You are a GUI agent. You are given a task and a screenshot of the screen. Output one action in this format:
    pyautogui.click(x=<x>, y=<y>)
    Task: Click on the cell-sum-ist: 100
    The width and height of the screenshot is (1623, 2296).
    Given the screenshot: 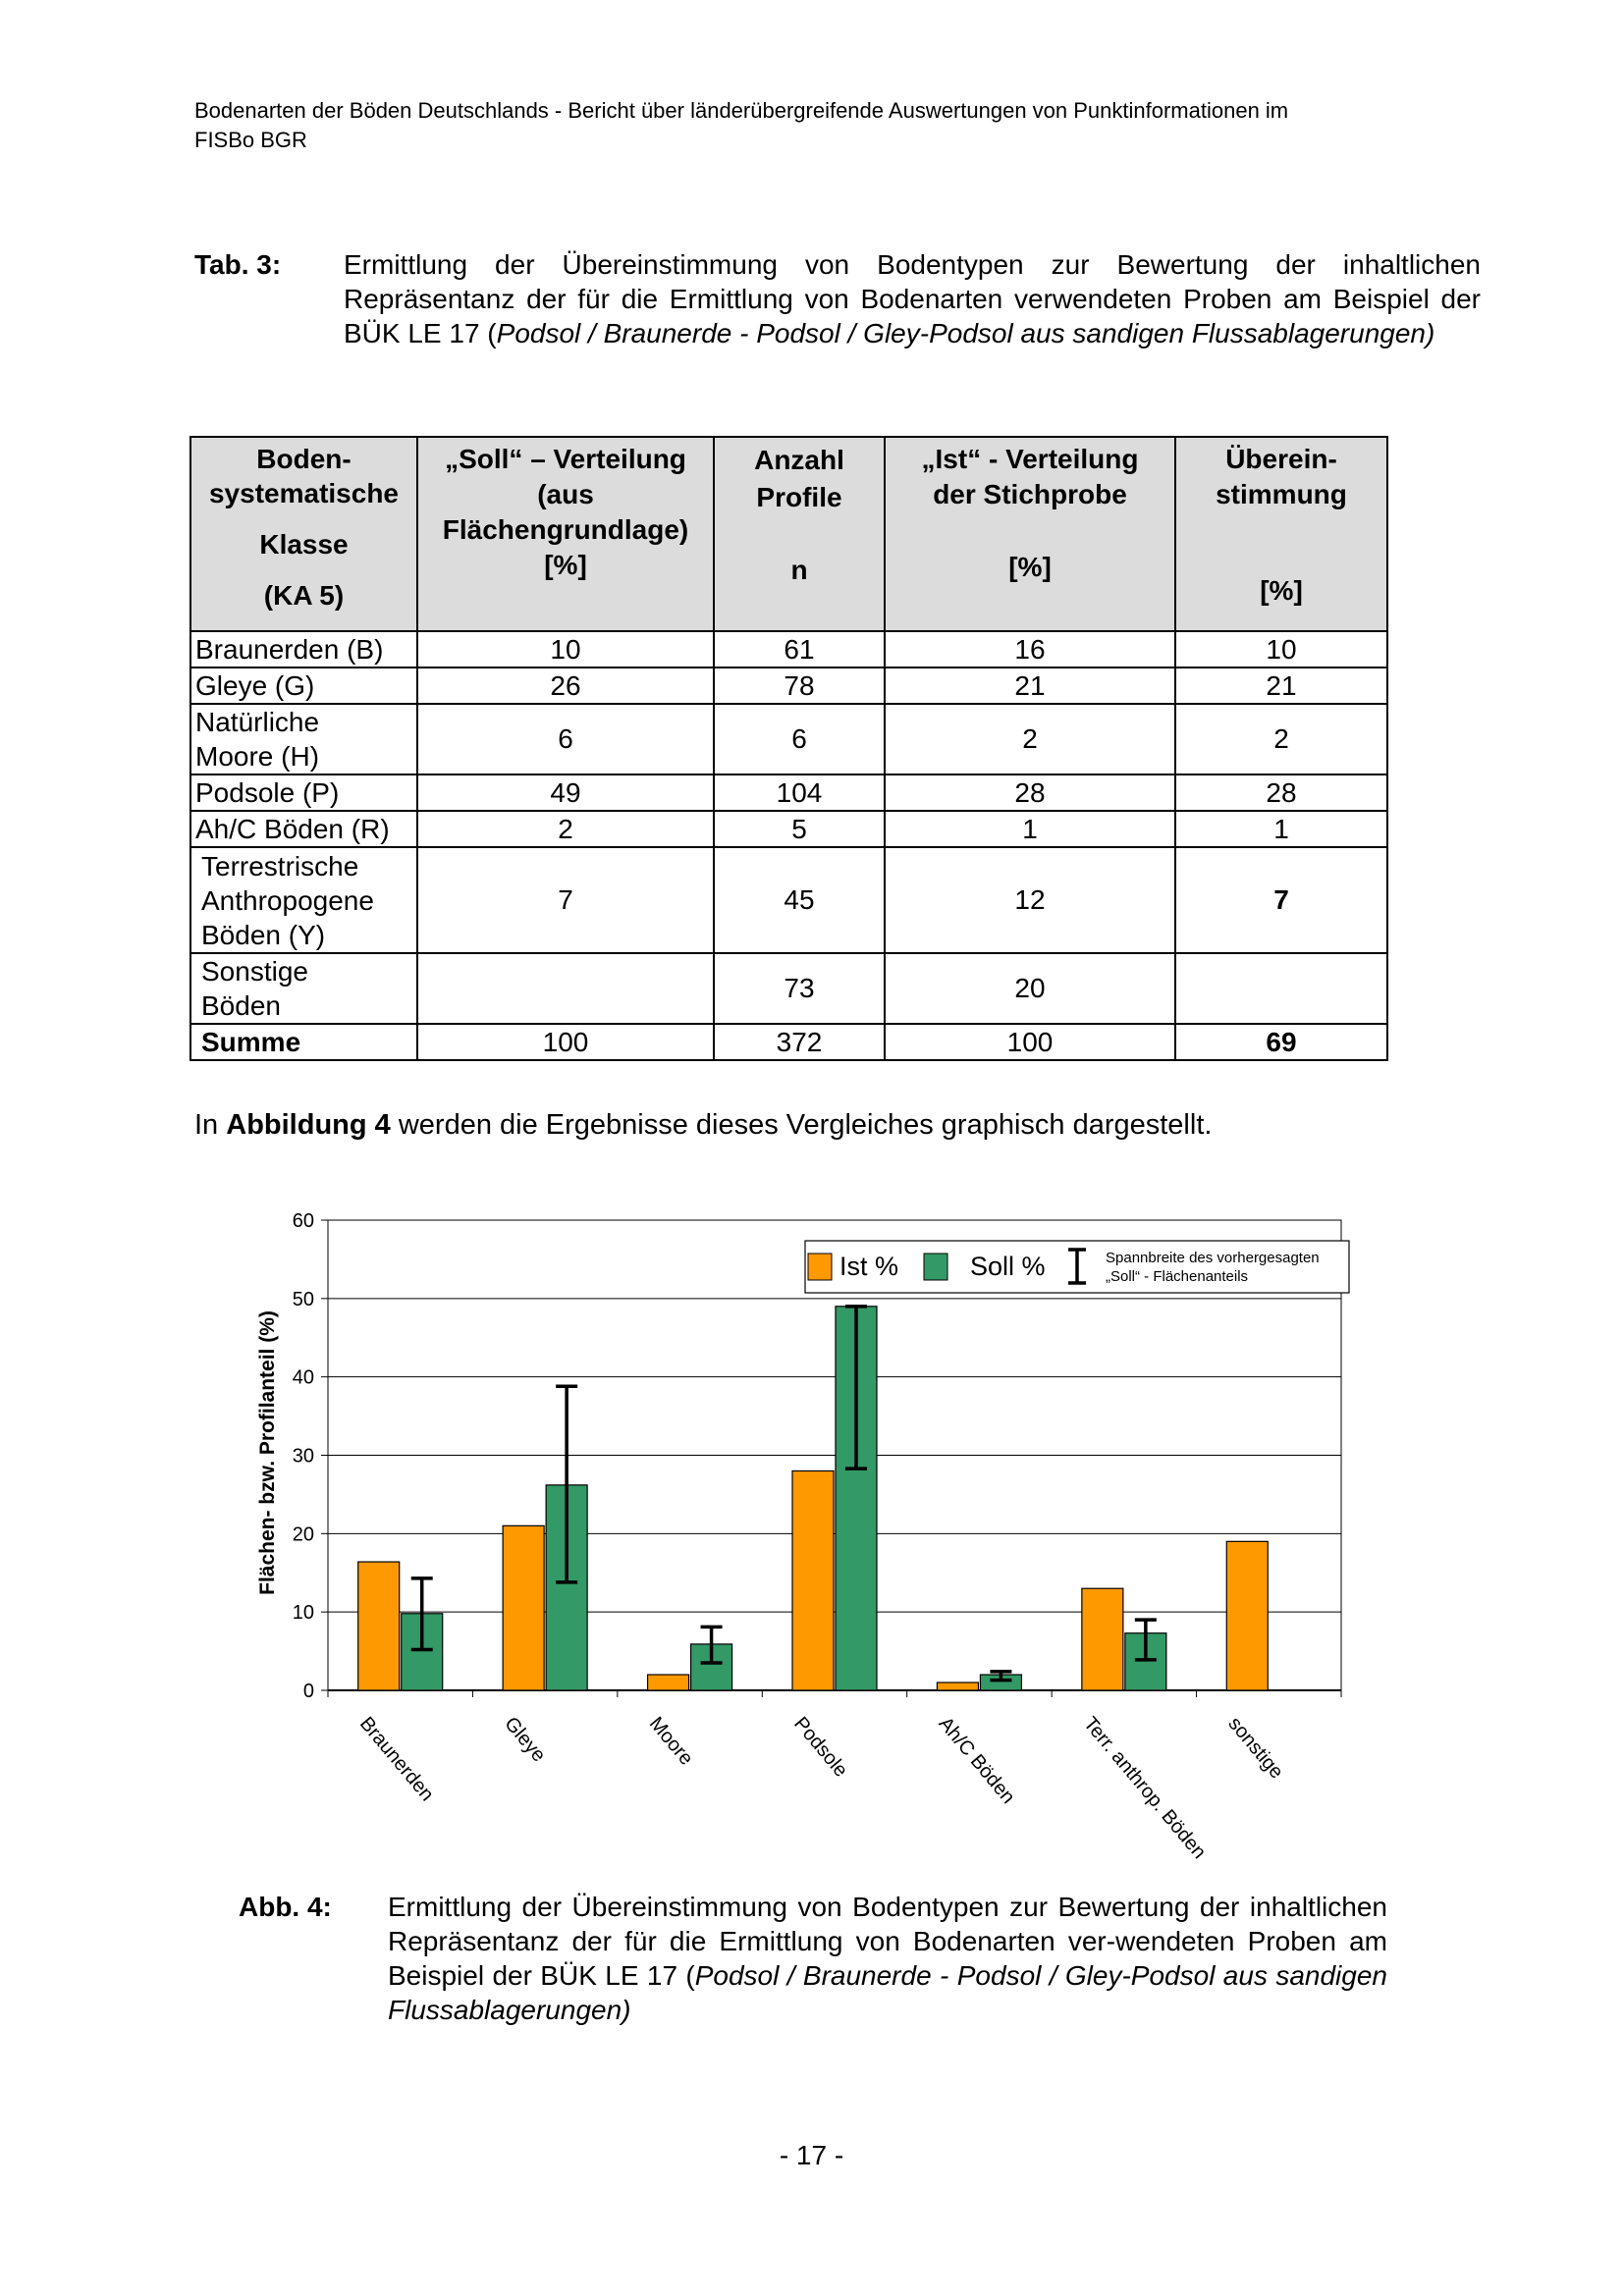 What is the action you would take?
    pyautogui.click(x=1030, y=1042)
    